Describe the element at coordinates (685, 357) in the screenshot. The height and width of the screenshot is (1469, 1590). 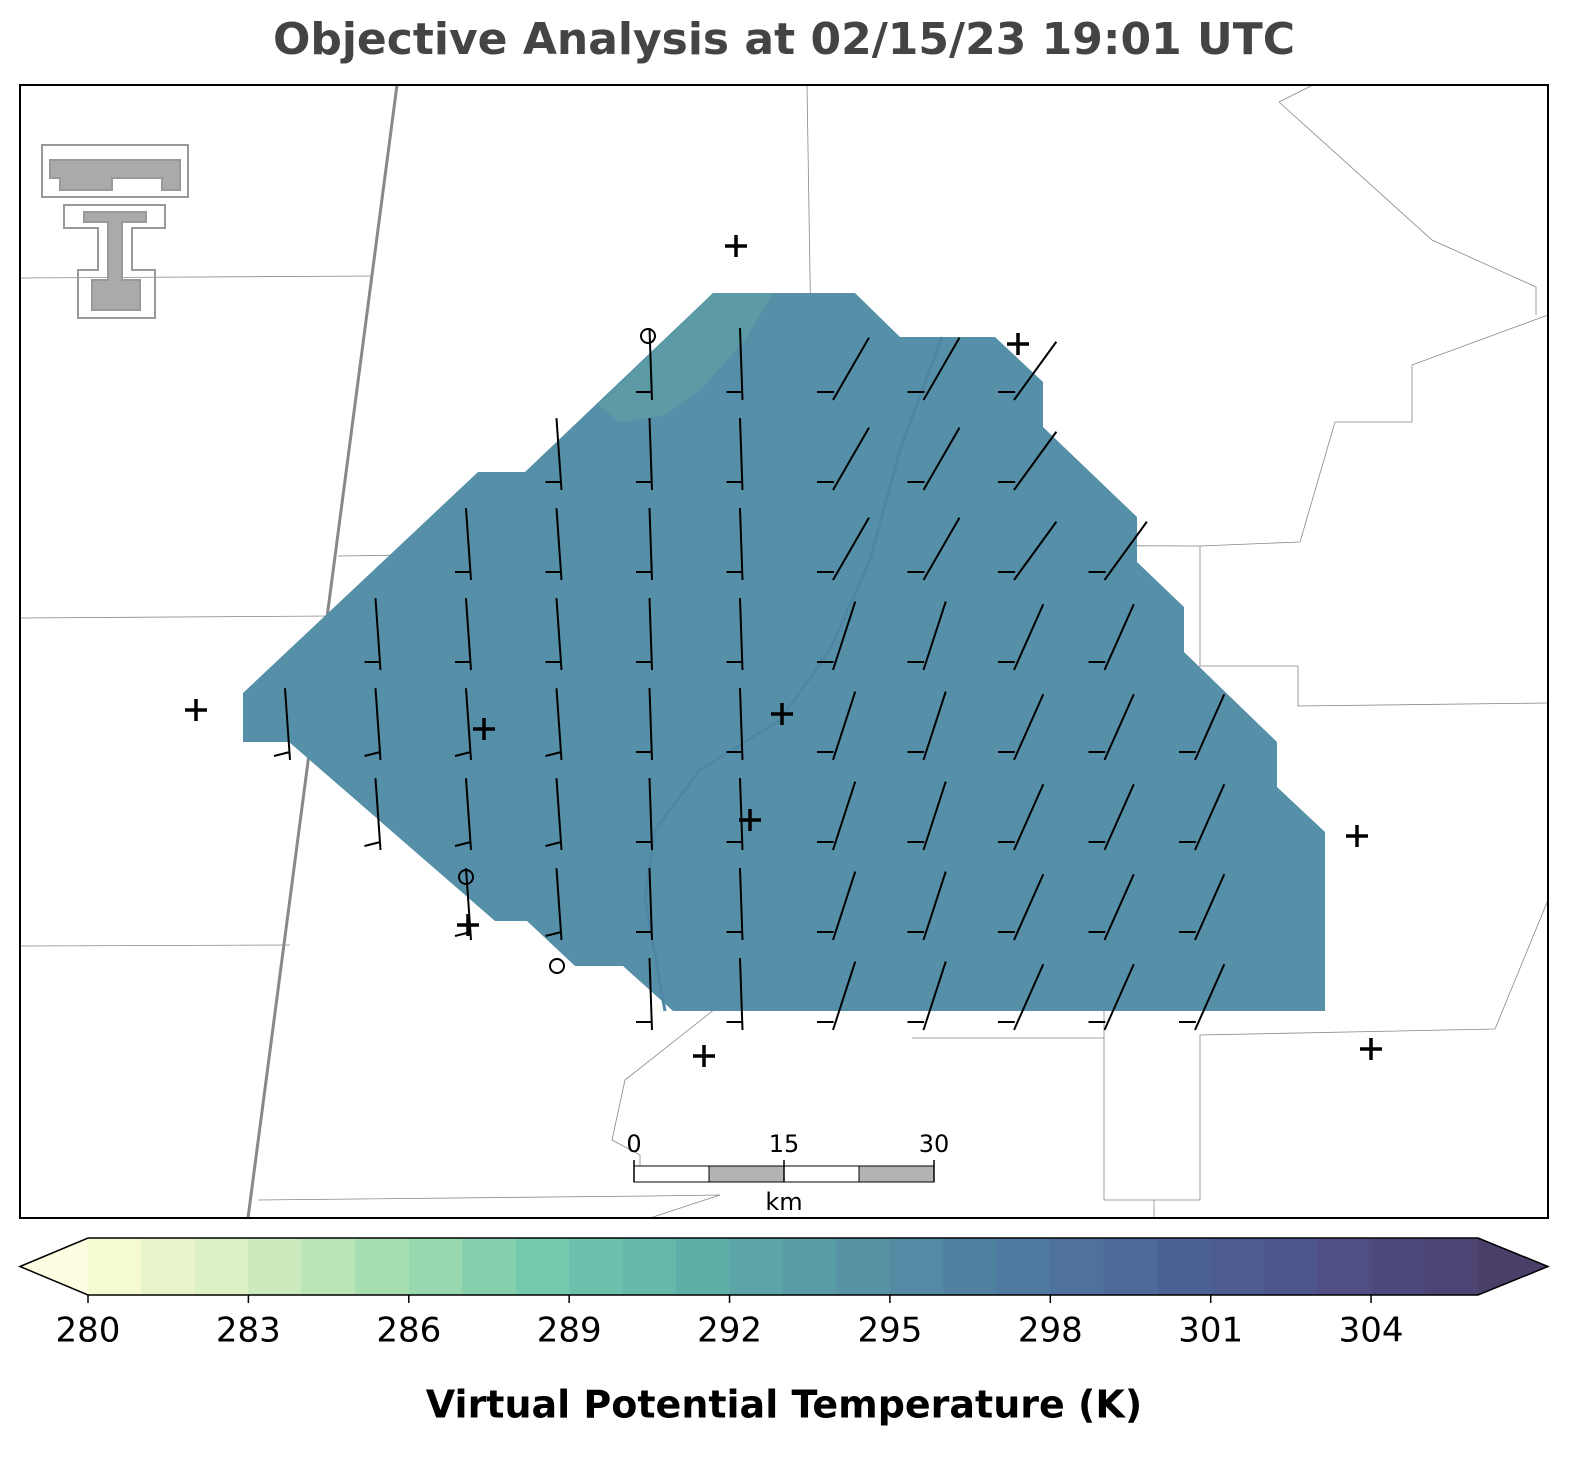
I see `analysis-field-warm` at that location.